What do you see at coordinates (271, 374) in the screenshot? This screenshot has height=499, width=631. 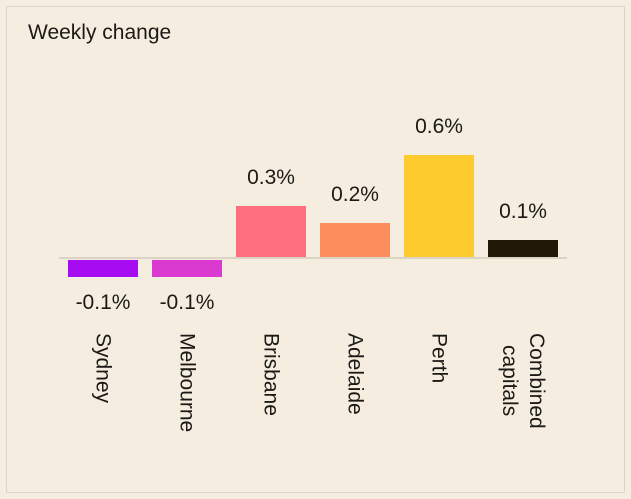 I see `category-label-brisbane: Brisbane` at bounding box center [271, 374].